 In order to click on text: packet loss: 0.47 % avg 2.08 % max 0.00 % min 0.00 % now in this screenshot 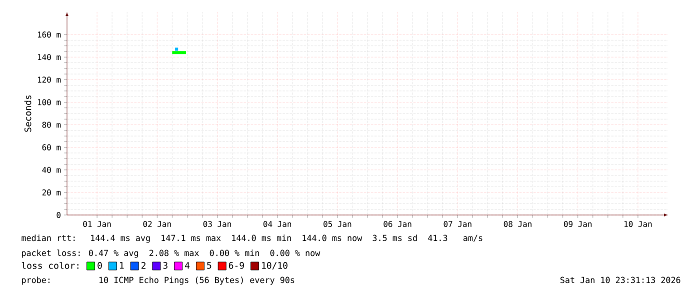, I will do `click(171, 254)`.